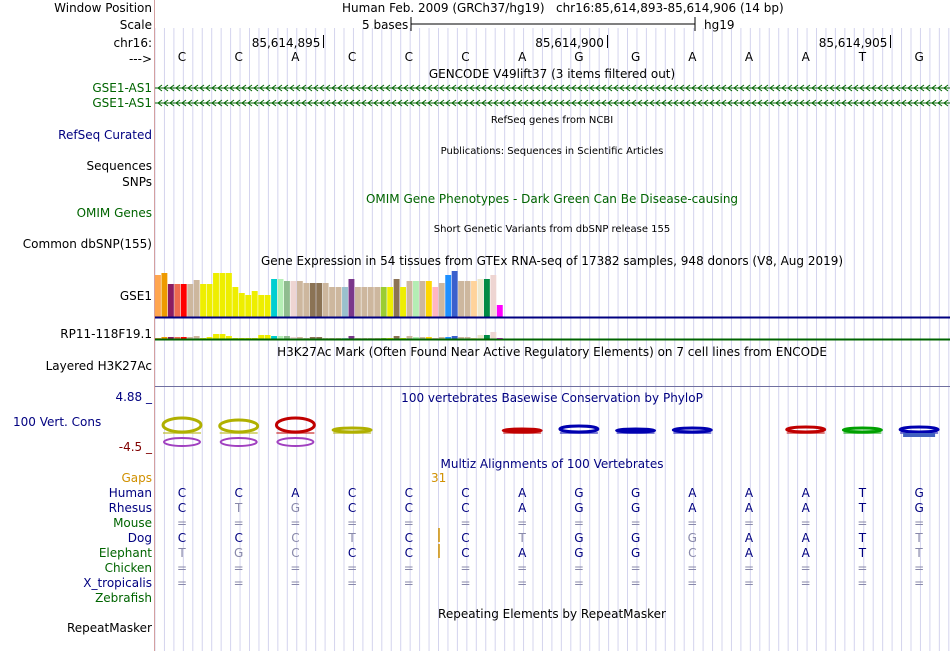  Describe the element at coordinates (105, 135) in the screenshot. I see `refseq-label: RefSeq Curated` at that location.